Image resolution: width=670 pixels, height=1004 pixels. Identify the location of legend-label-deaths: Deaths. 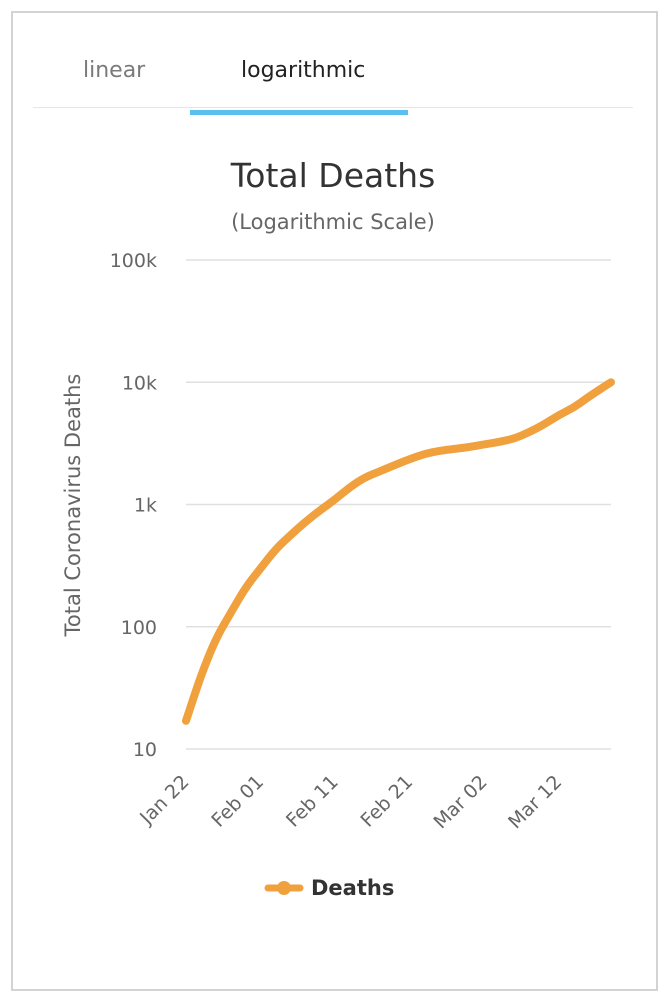
(352, 888).